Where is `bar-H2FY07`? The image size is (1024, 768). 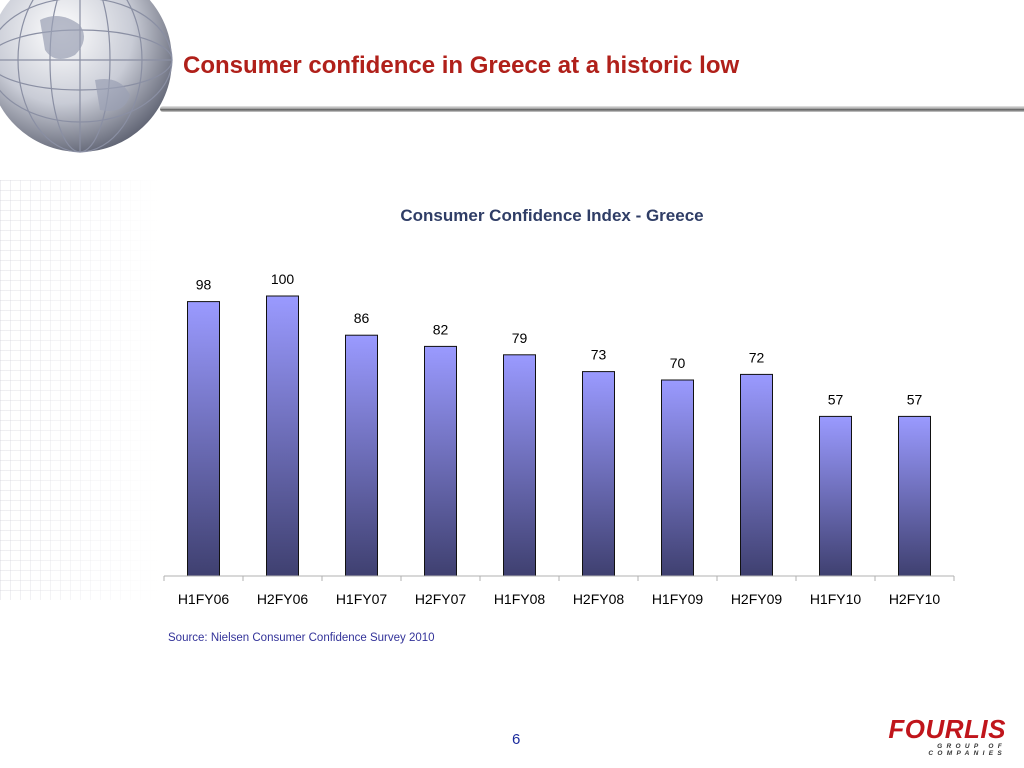 bar-H2FY07 is located at coordinates (440, 461).